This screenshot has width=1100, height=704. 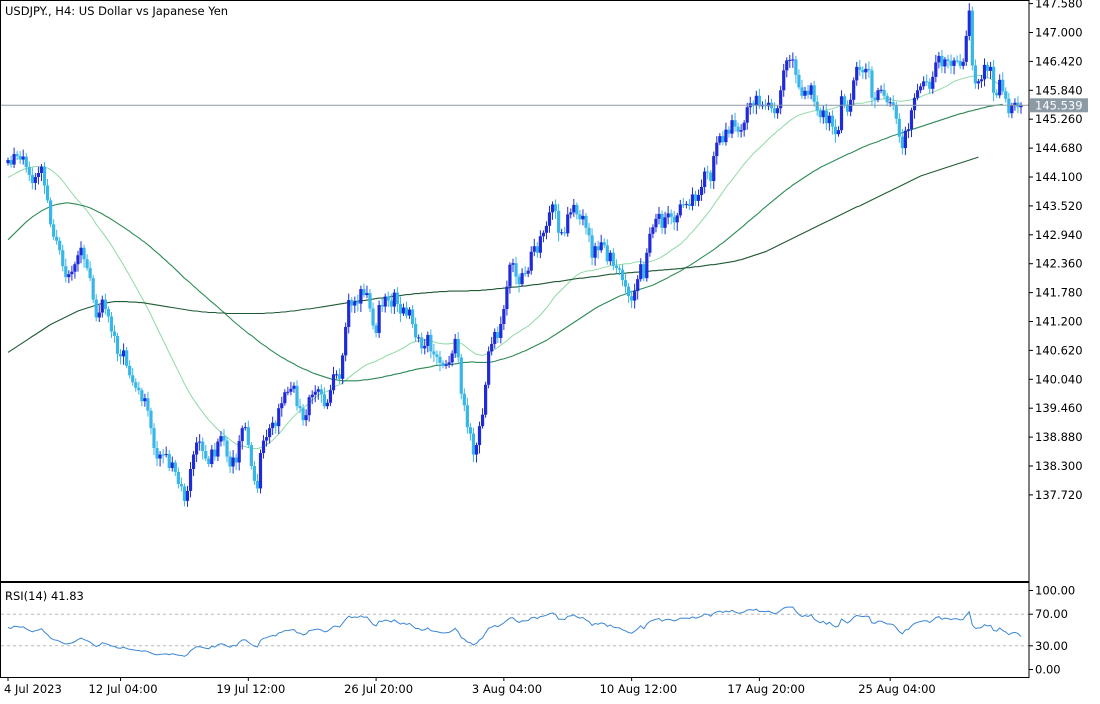 I want to click on price-tick-label: 145.840, so click(x=1059, y=90).